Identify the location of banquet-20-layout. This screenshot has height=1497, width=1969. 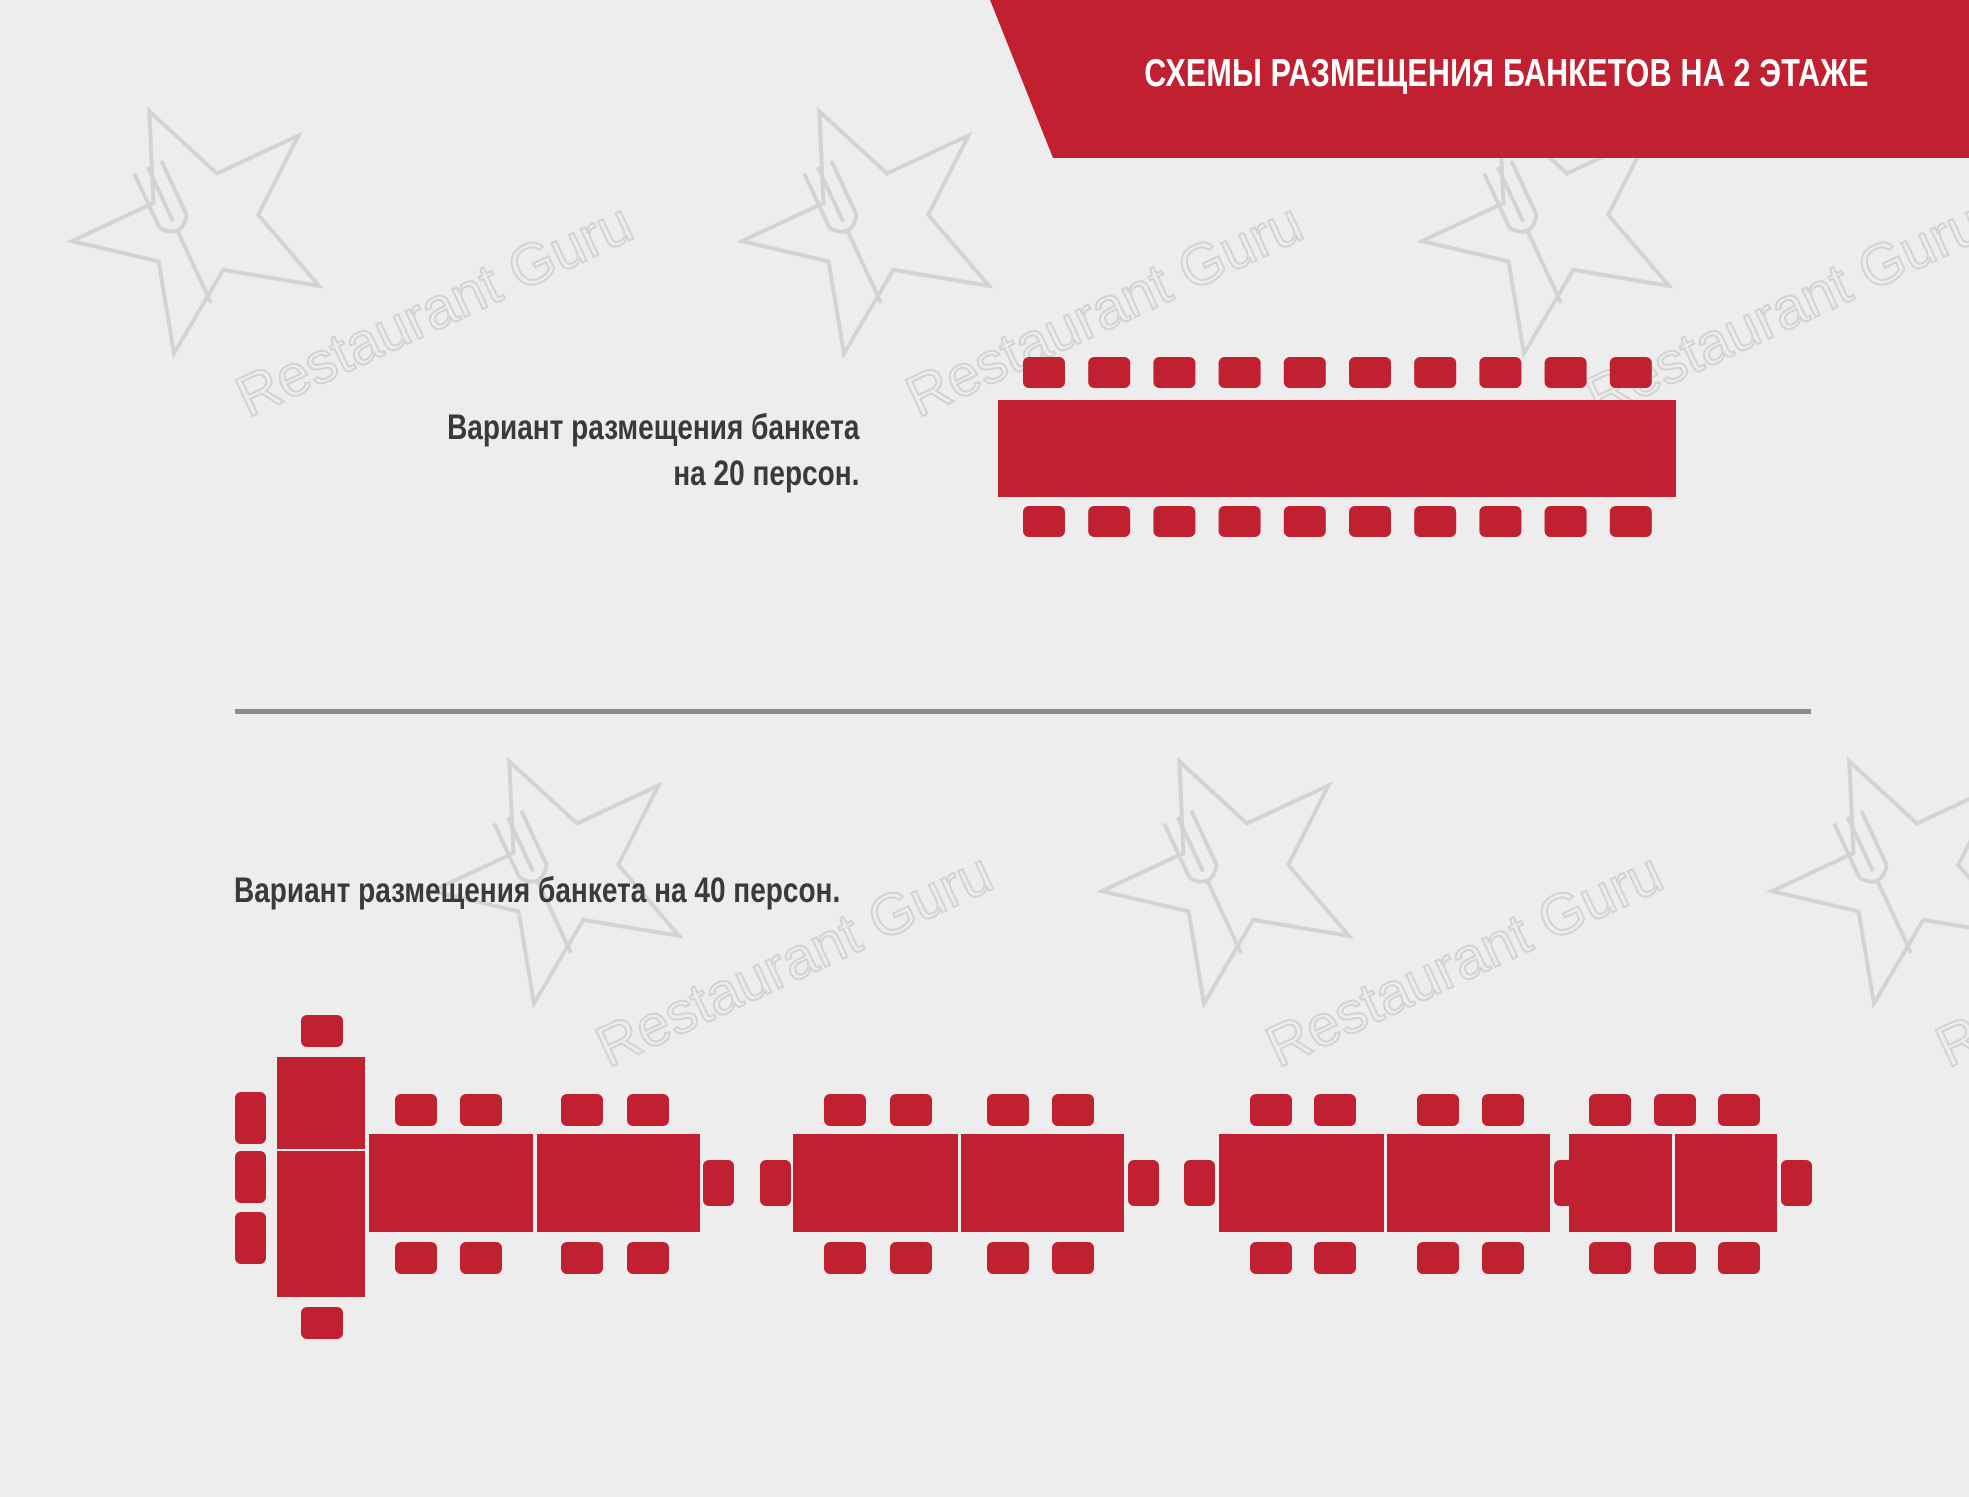
(1337, 447).